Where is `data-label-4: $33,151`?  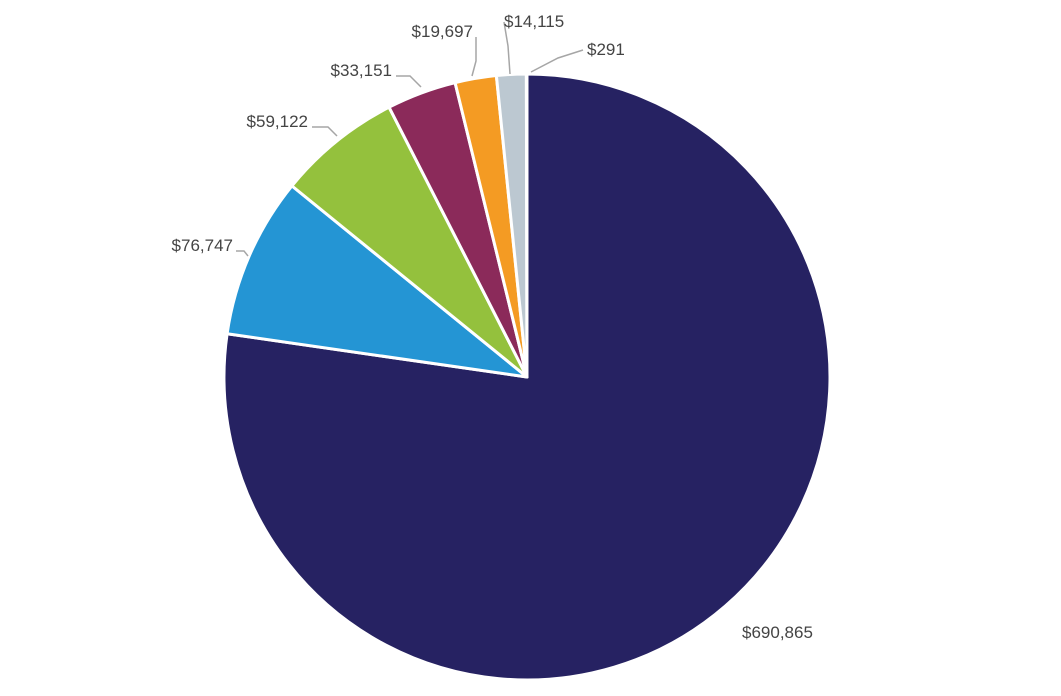
data-label-4: $33,151 is located at coordinates (361, 70).